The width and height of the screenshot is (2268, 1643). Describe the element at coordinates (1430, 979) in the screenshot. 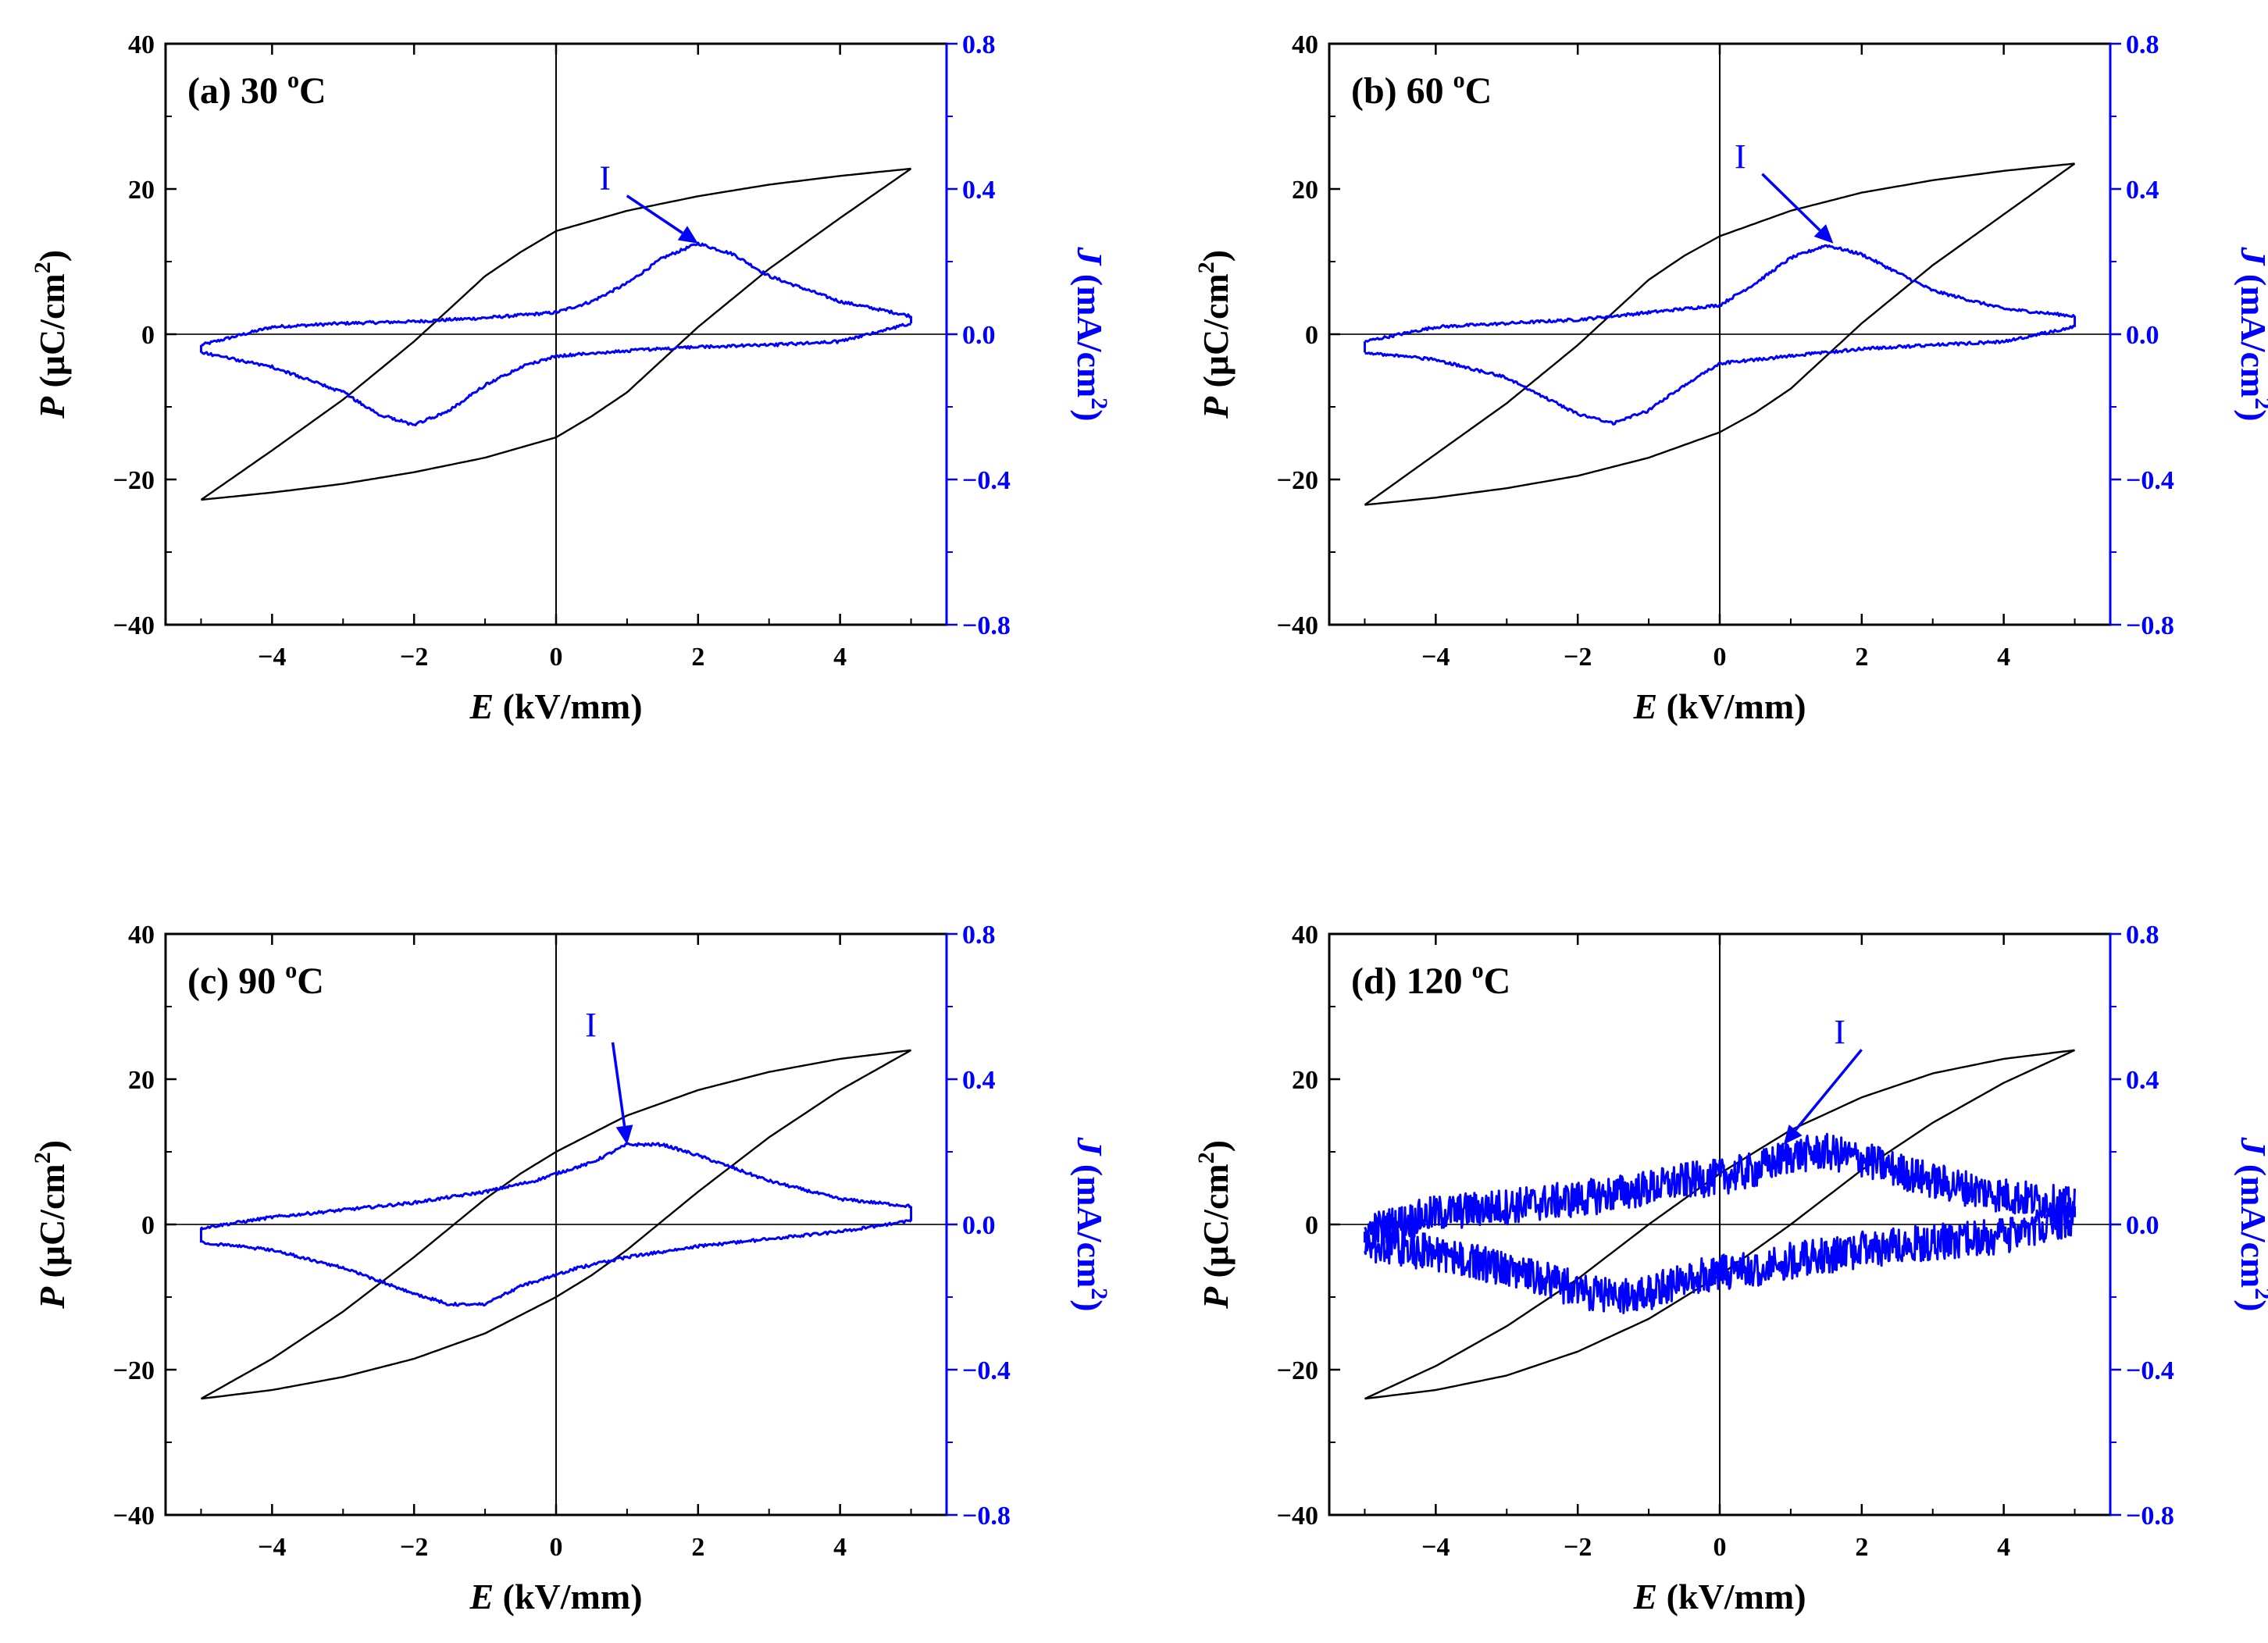

I see `panel-label: (d) 120 oC` at that location.